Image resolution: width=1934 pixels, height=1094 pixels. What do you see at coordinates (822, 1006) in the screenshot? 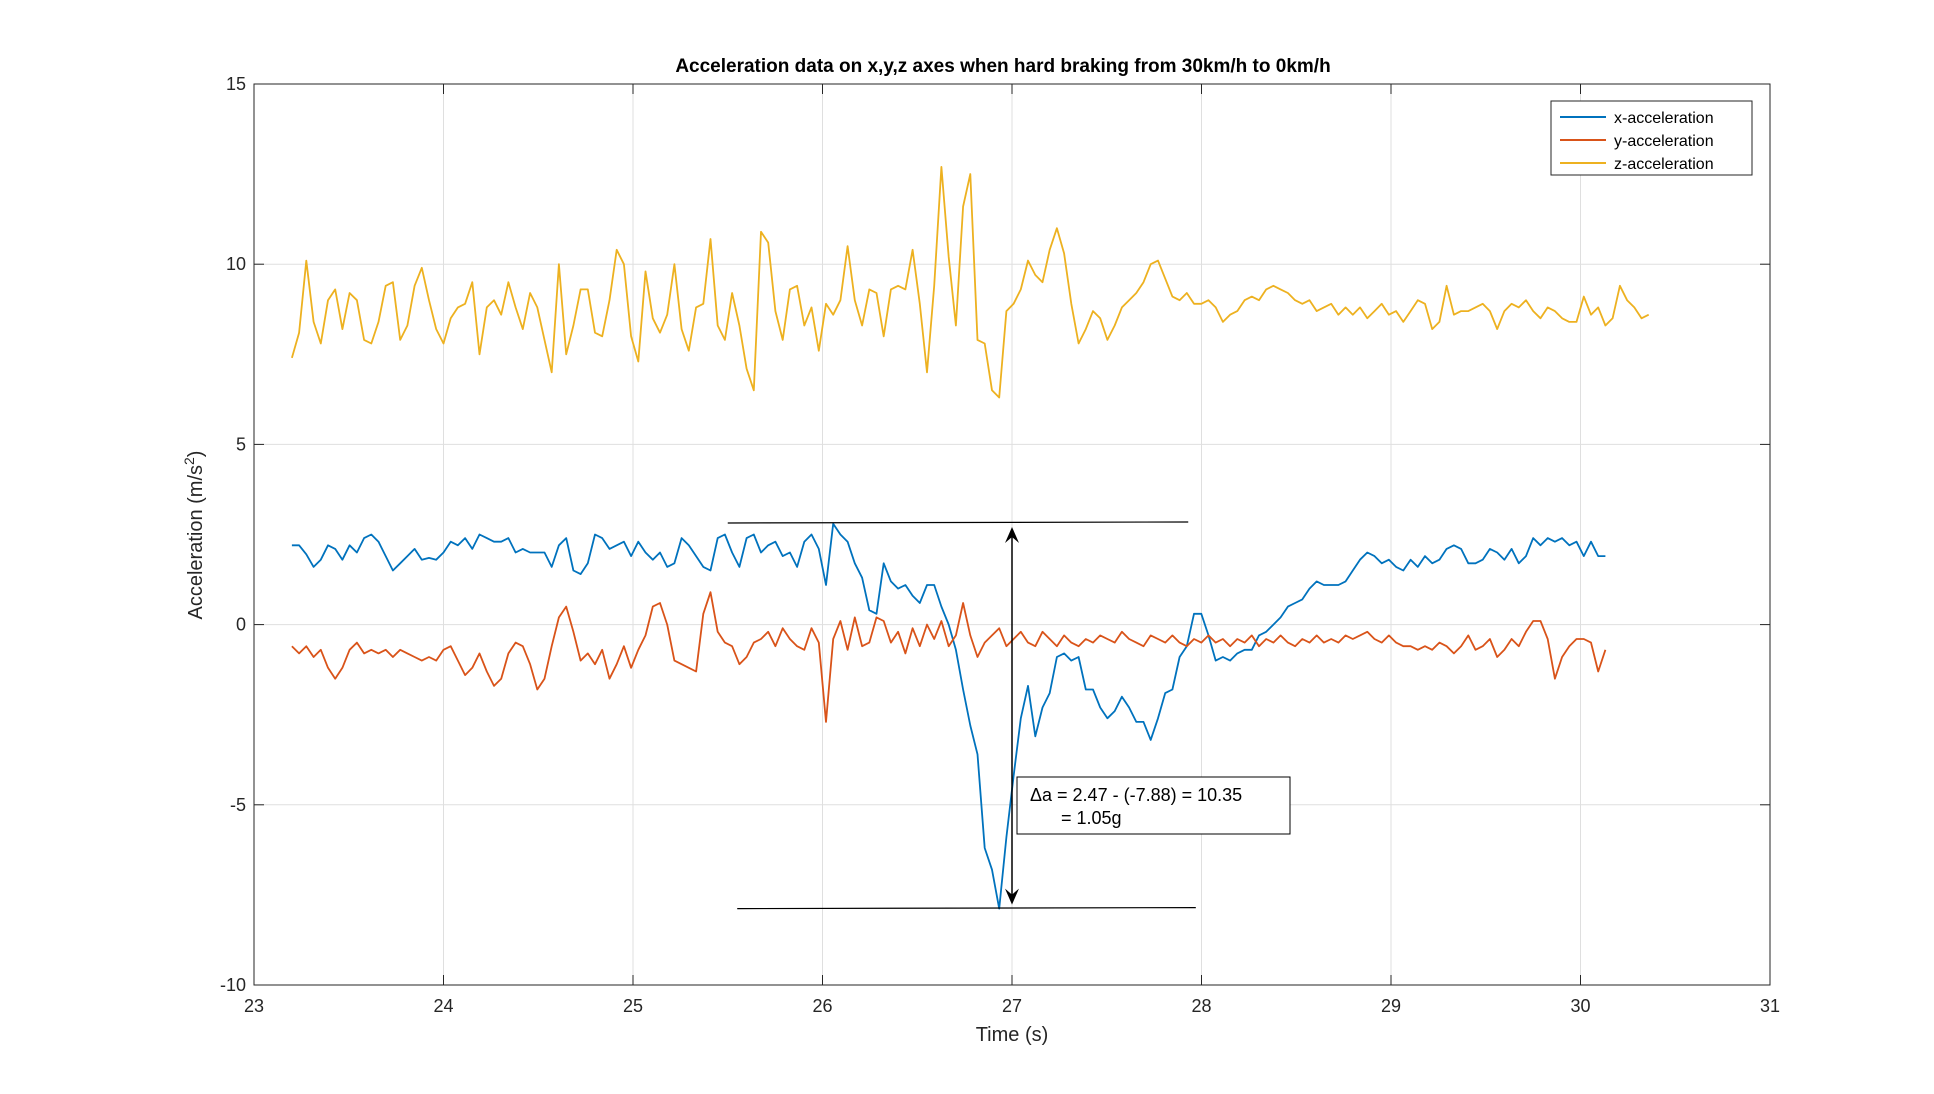
I see `x-tick-label: 26` at bounding box center [822, 1006].